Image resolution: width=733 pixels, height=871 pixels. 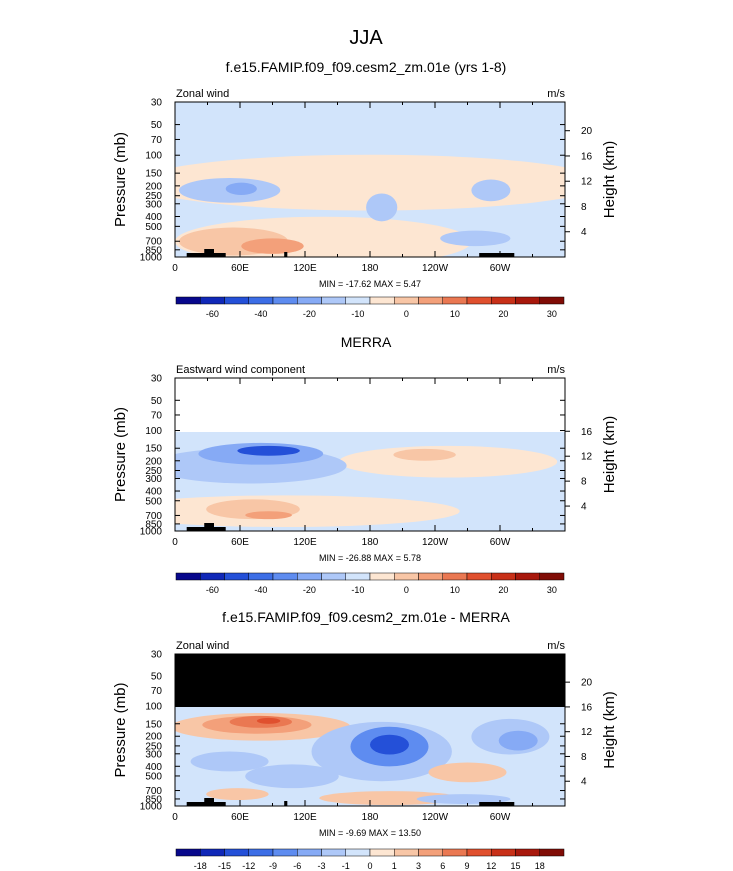 I want to click on colorbar-label: 30, so click(x=552, y=590).